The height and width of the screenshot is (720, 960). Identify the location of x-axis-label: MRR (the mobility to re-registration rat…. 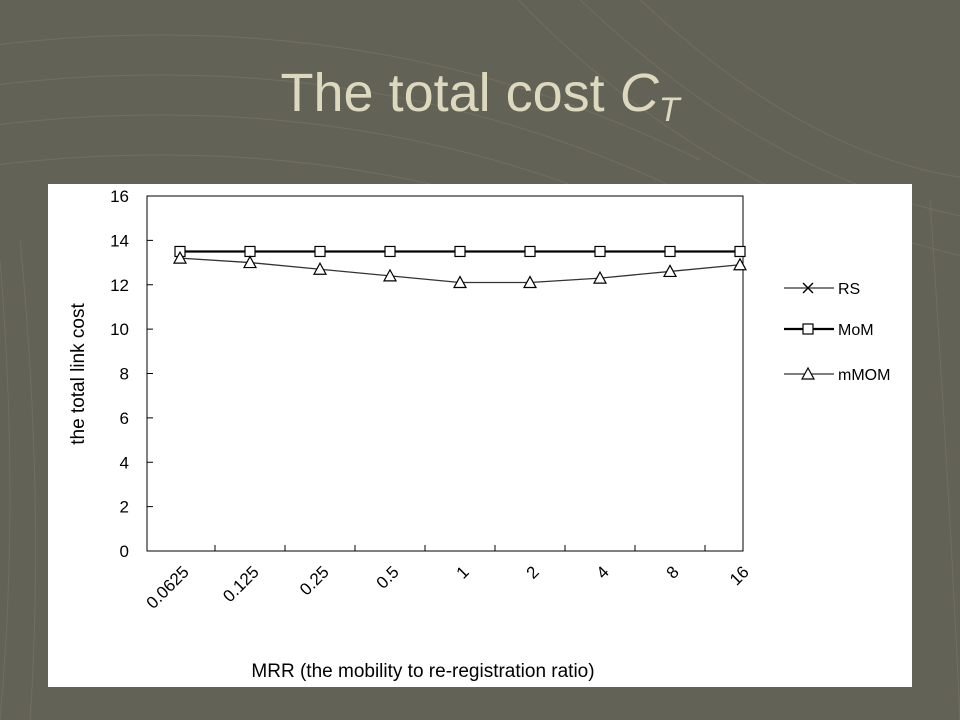
(422, 671).